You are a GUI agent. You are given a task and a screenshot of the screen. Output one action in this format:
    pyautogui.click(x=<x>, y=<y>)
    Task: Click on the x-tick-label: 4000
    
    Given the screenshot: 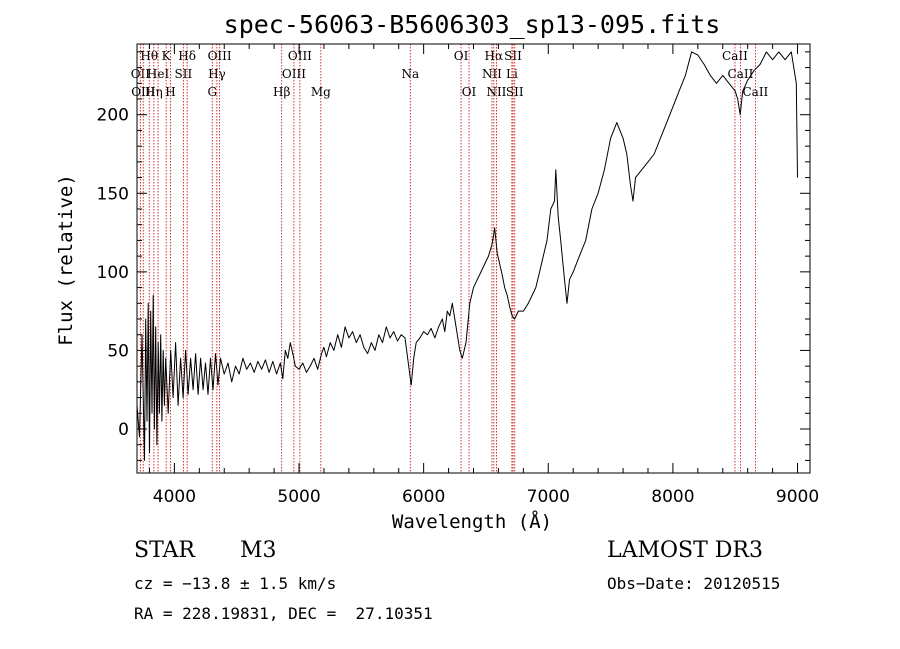 What is the action you would take?
    pyautogui.click(x=174, y=497)
    